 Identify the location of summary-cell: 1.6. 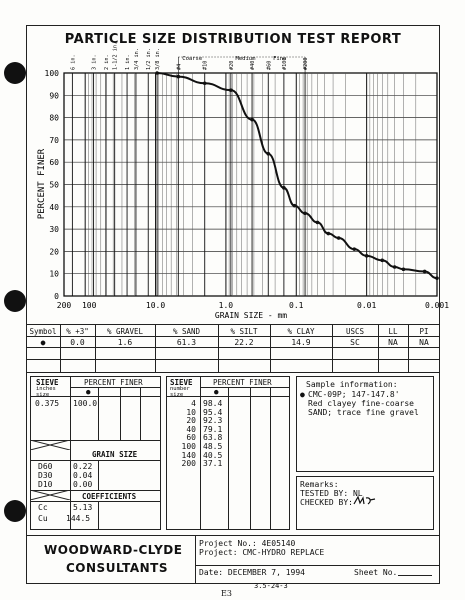
(125, 342).